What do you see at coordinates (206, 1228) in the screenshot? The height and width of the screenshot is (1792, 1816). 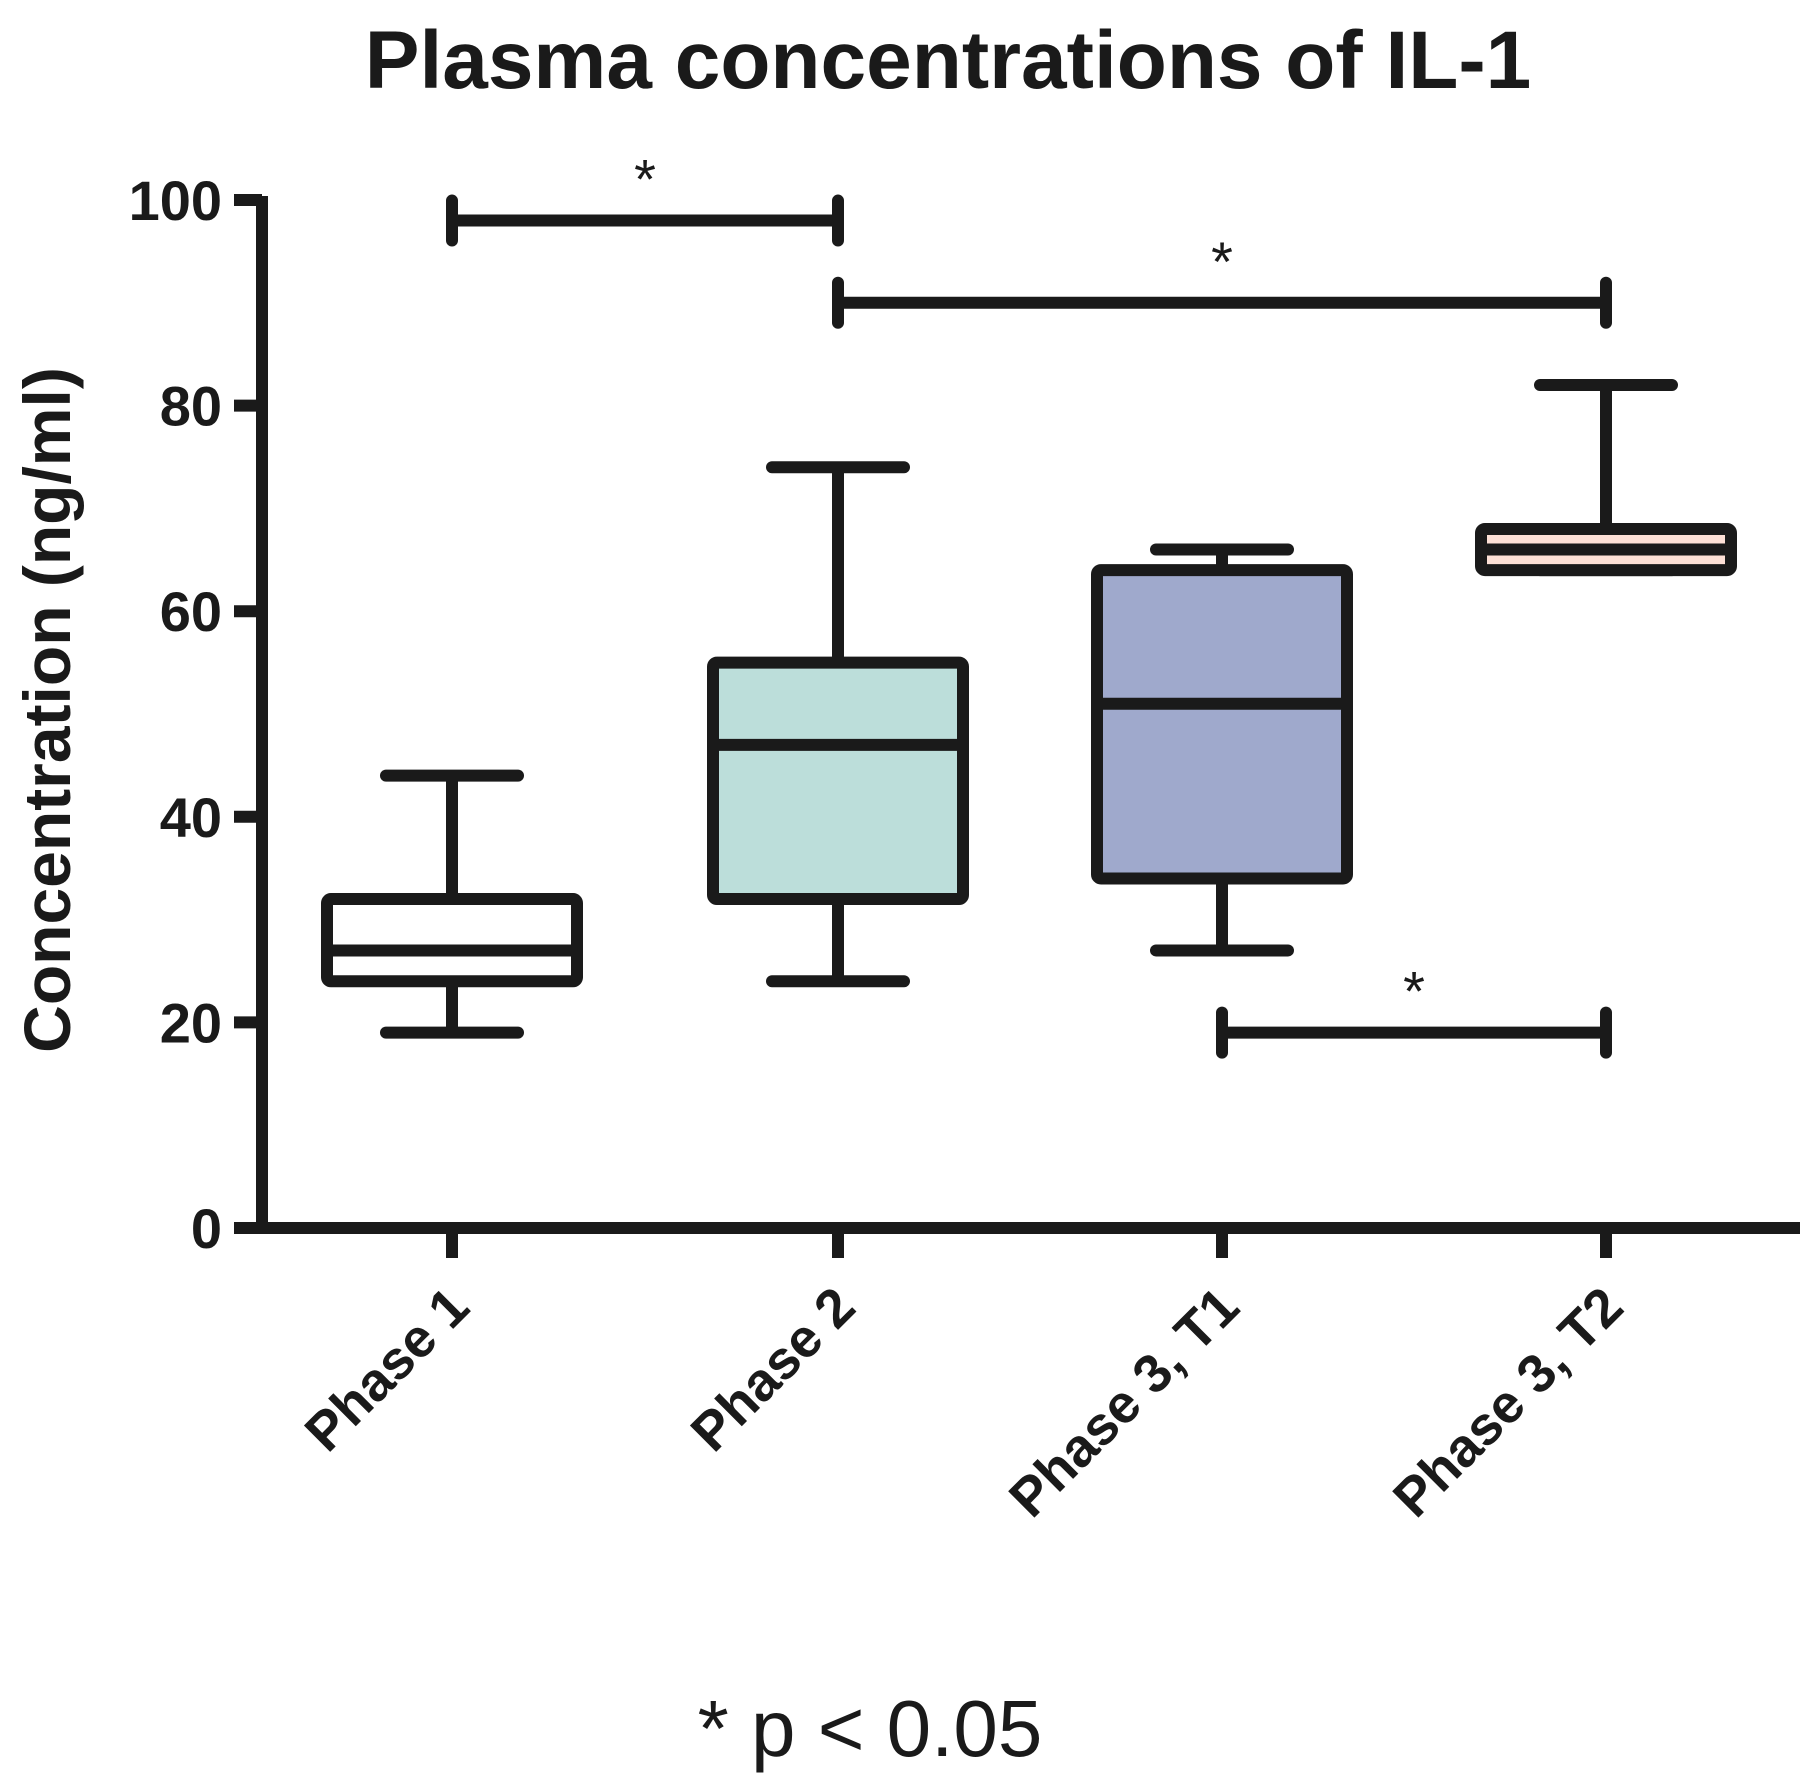 I see `y-tick-label: 0` at bounding box center [206, 1228].